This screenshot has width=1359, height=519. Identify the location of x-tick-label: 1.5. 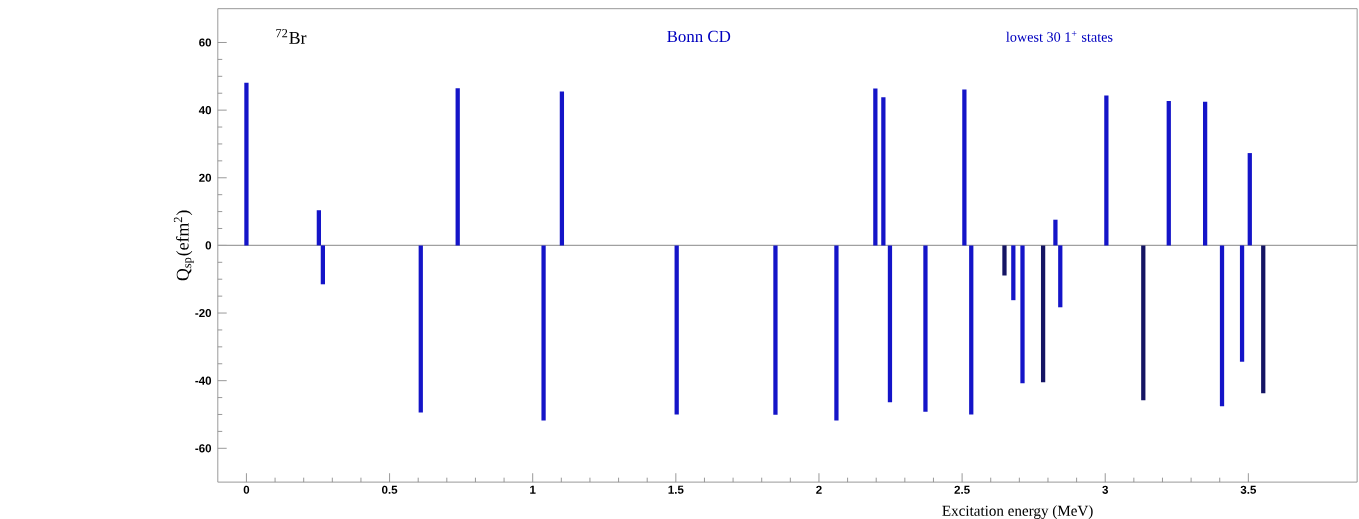
(676, 489).